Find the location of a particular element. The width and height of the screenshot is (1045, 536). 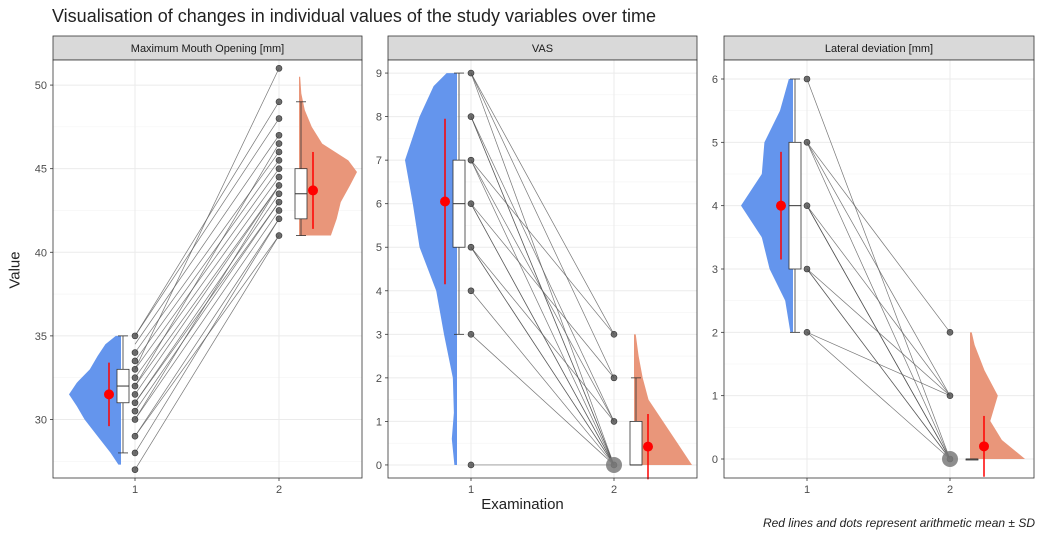

y-tick-label: 7 is located at coordinates (379, 161).